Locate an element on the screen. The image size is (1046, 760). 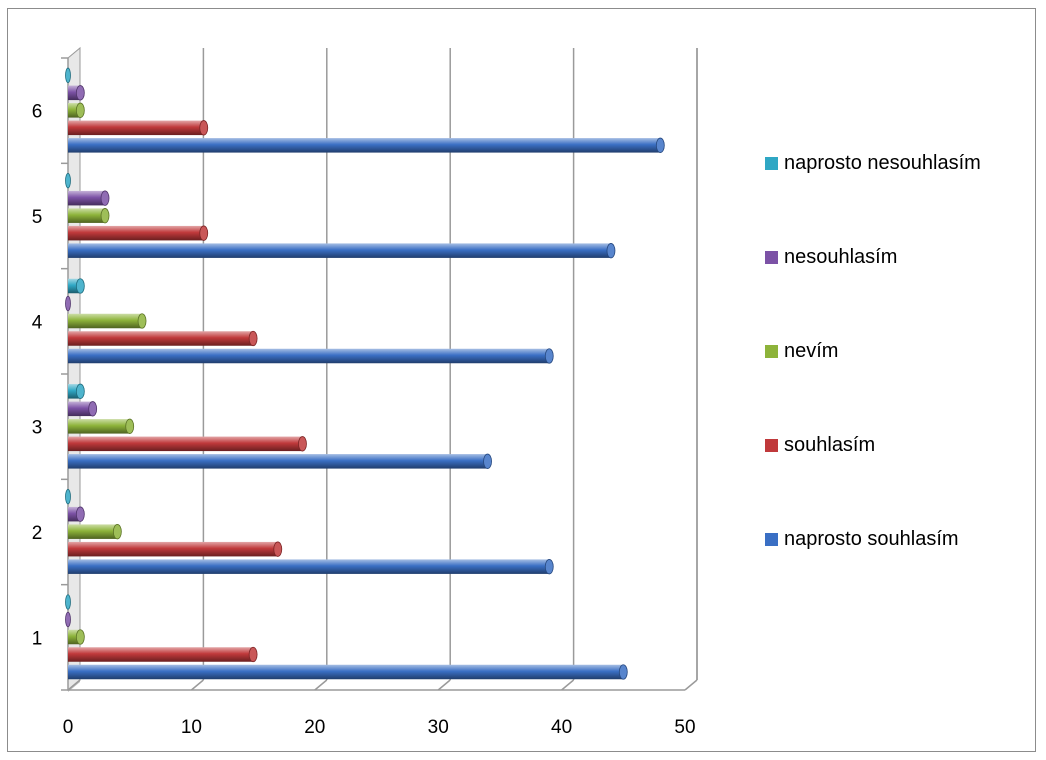
y-tick-label-4: 4 is located at coordinates (37, 322).